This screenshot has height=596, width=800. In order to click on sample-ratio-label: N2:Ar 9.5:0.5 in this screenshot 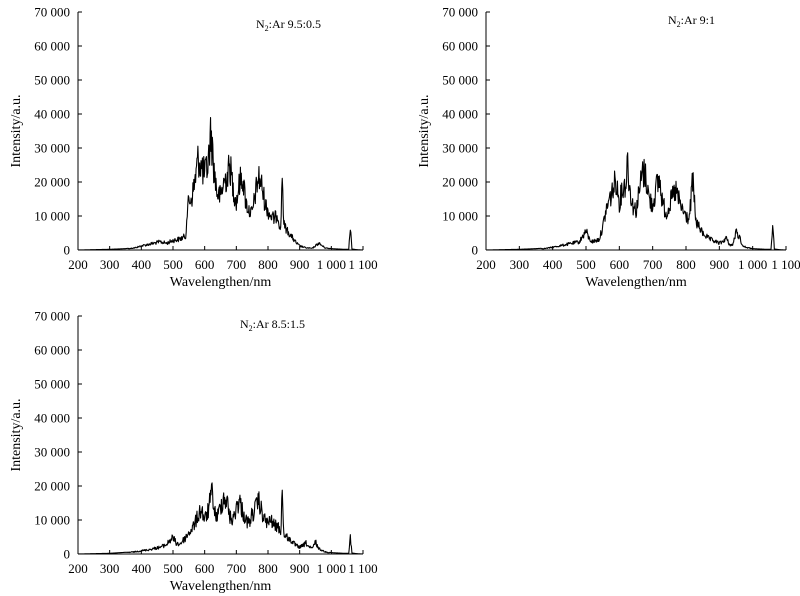, I will do `click(288, 25)`.